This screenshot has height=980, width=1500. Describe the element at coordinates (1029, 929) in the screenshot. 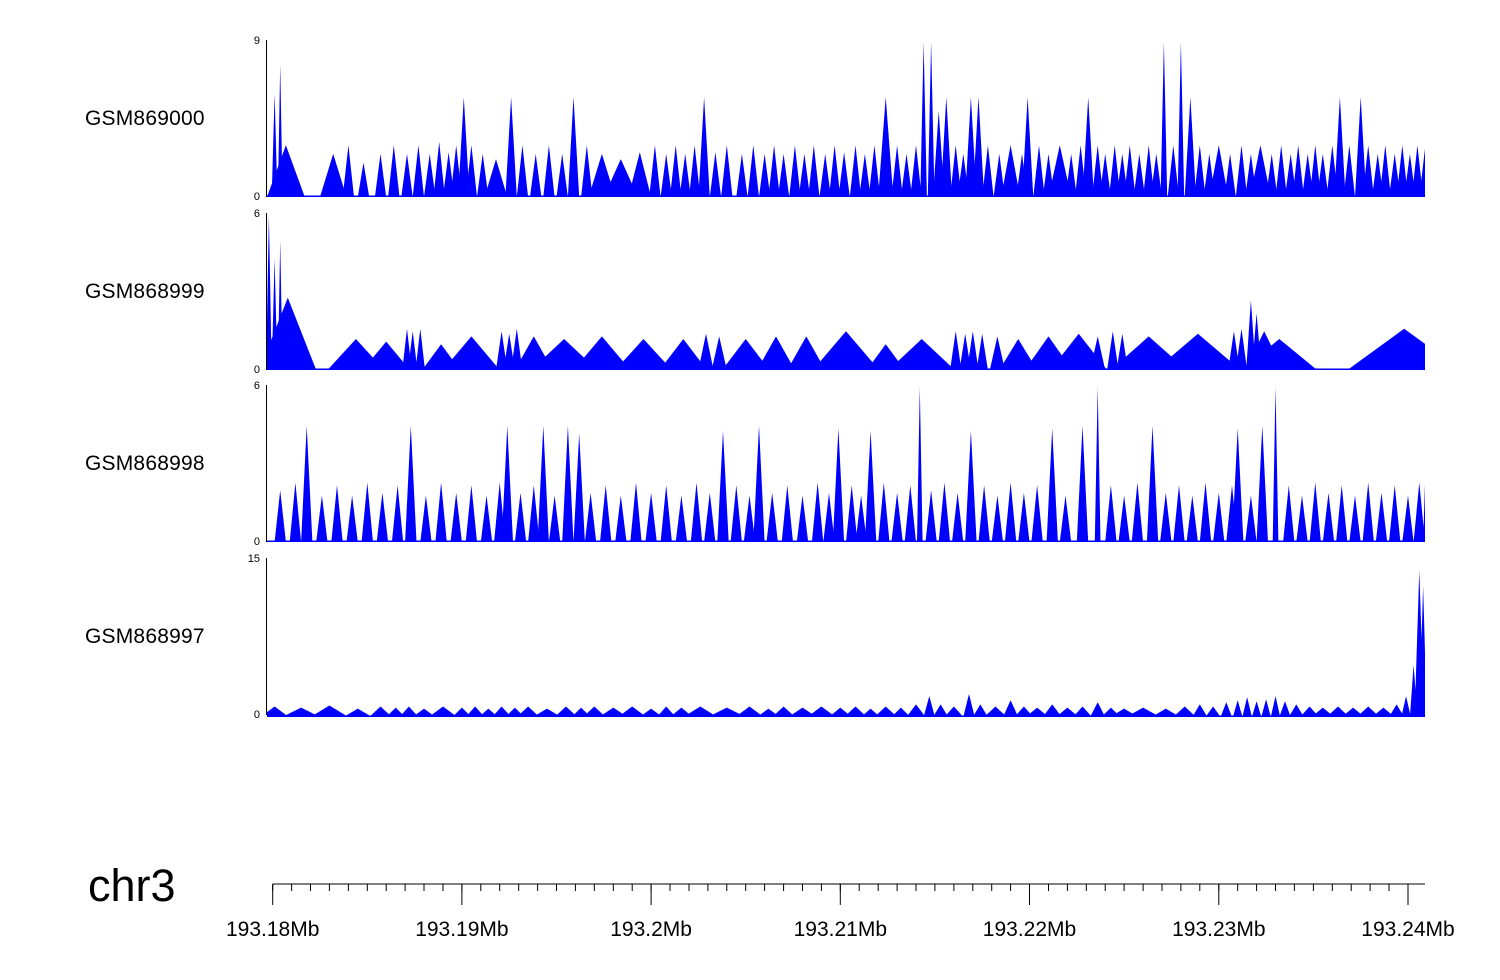

I see `svg-text: 193.22Mb` at that location.